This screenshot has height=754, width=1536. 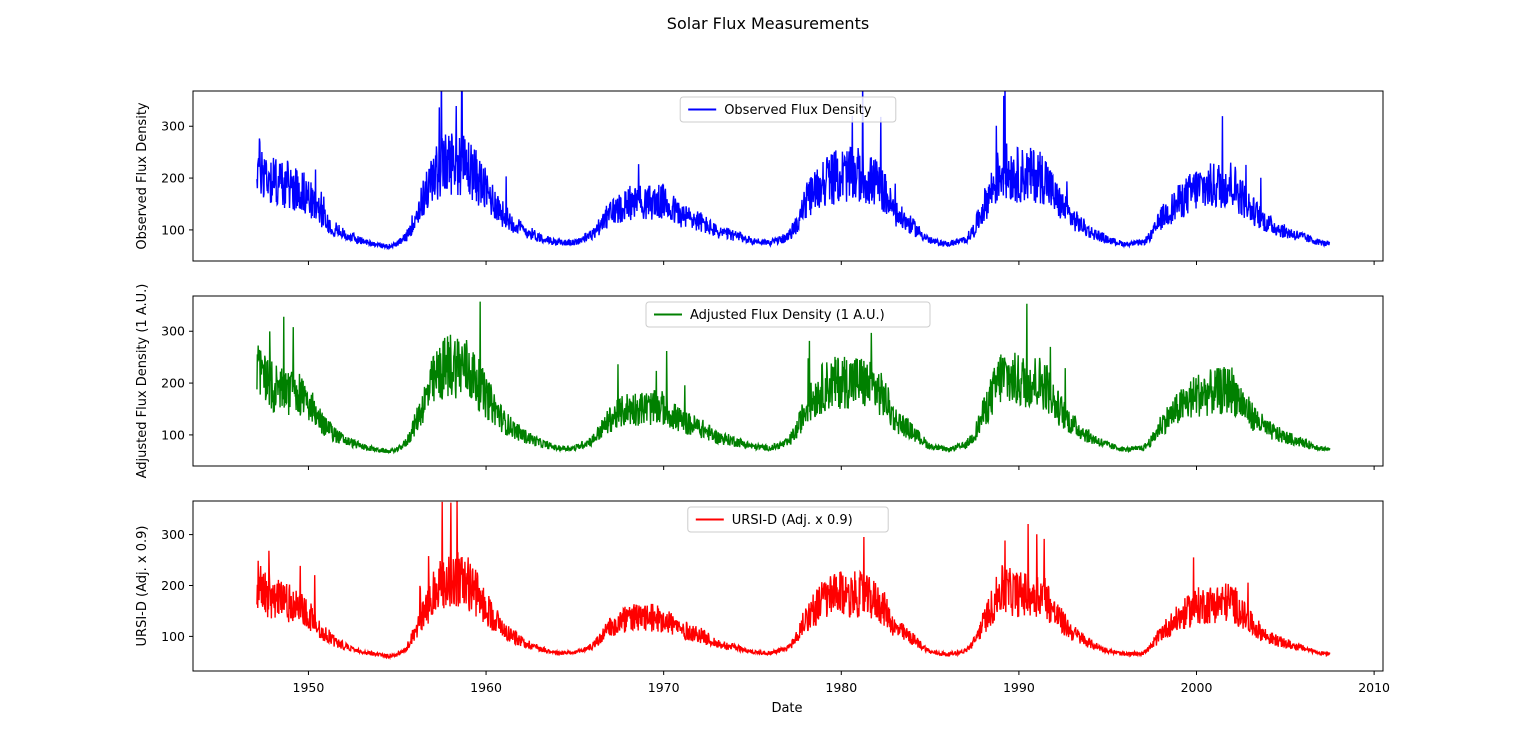 I want to click on legend-label: Adjusted Flux Density (1 A.U.), so click(x=787, y=315).